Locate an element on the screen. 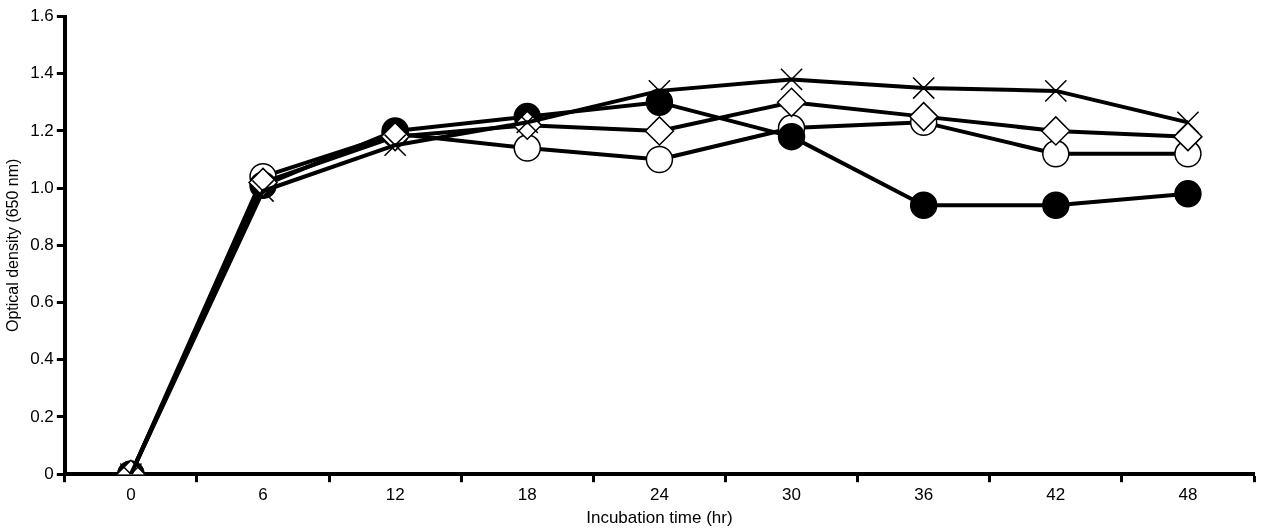 The height and width of the screenshot is (529, 1274). x-tick-label: 30 is located at coordinates (792, 495).